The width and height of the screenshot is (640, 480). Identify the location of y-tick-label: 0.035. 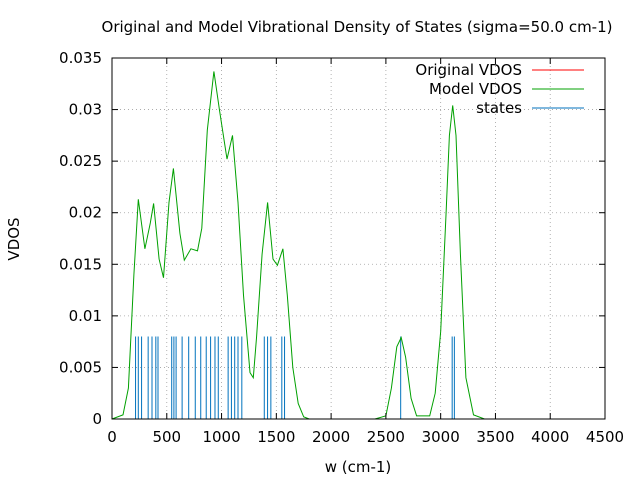
(80, 58).